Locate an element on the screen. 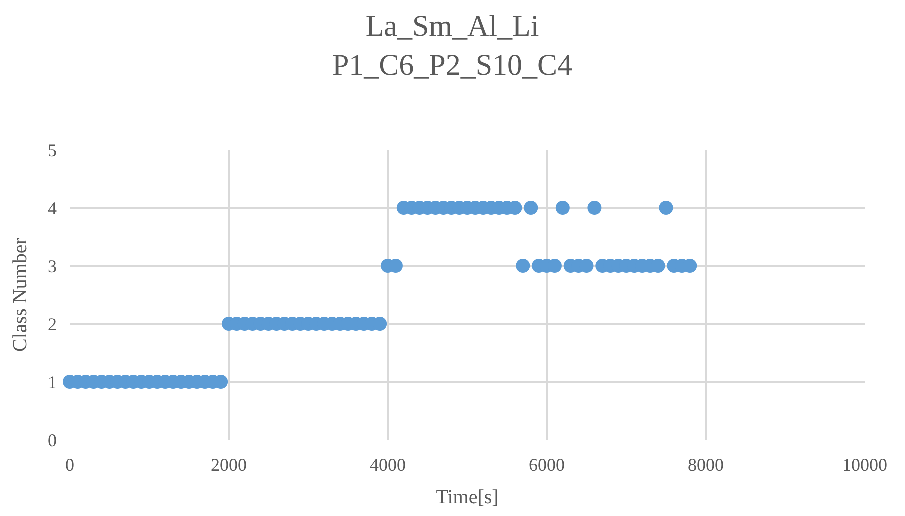 The image size is (905, 516). x-tick-label: 10000 is located at coordinates (865, 465).